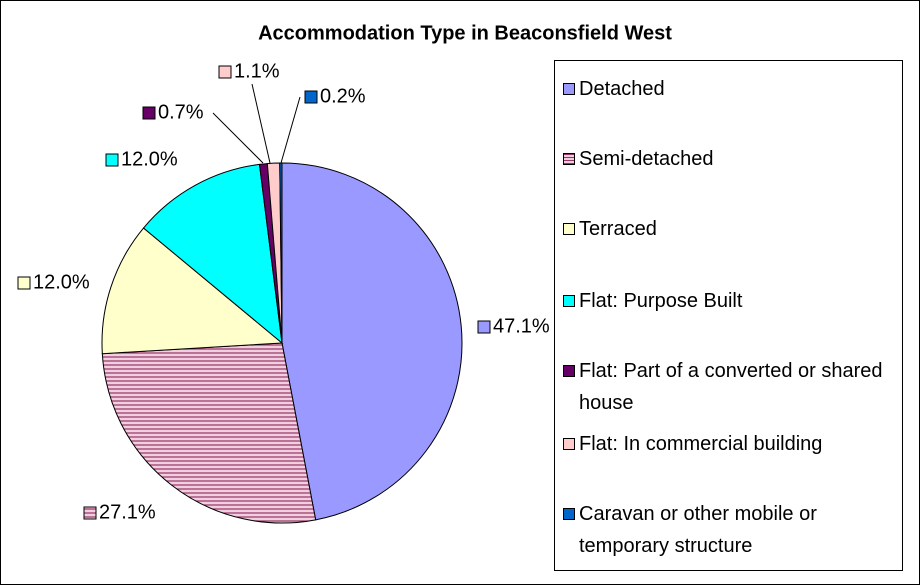 The height and width of the screenshot is (585, 920). What do you see at coordinates (127, 512) in the screenshot?
I see `data-label: 27.1%` at bounding box center [127, 512].